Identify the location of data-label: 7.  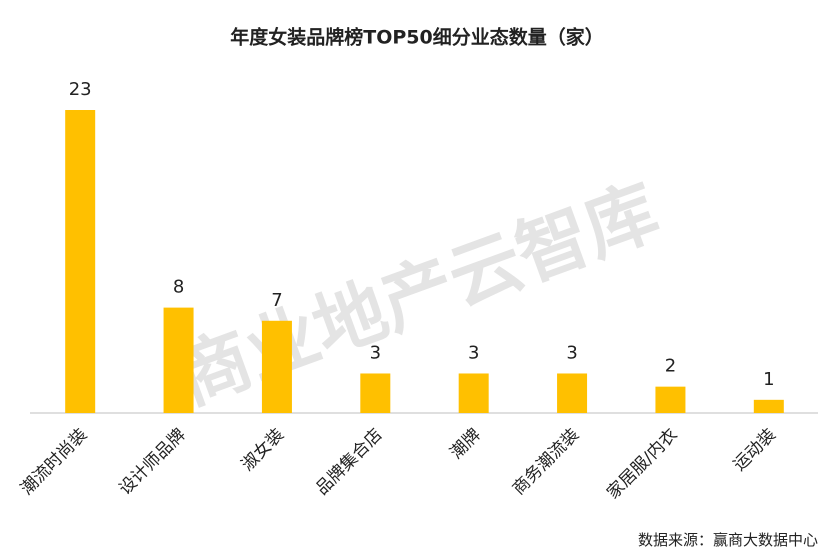
(276, 300).